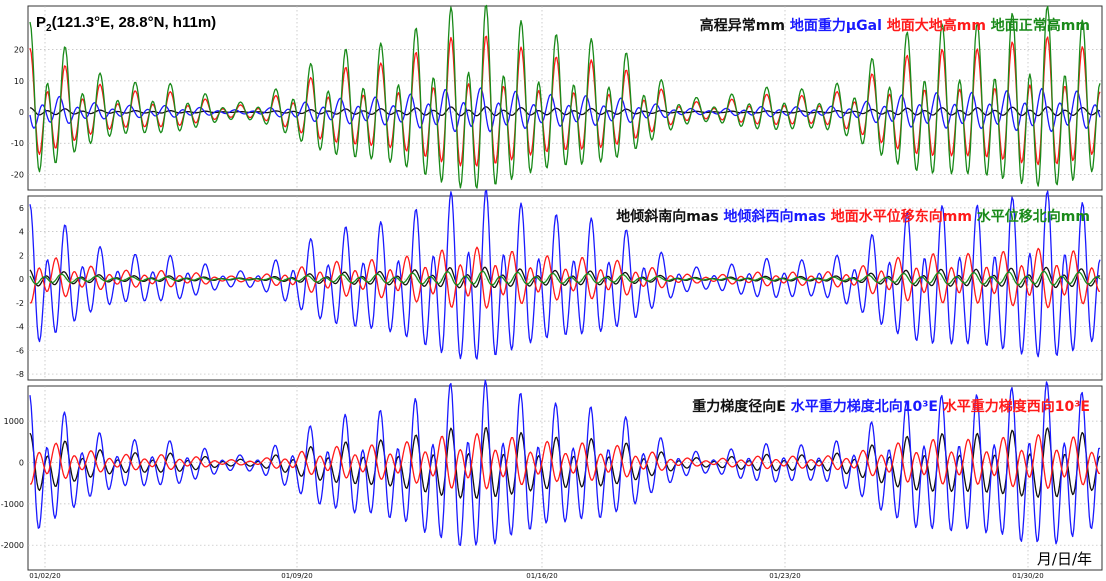 The image size is (1106, 581). I want to click on legend-entry: 地面正常高mm, so click(1038, 25).